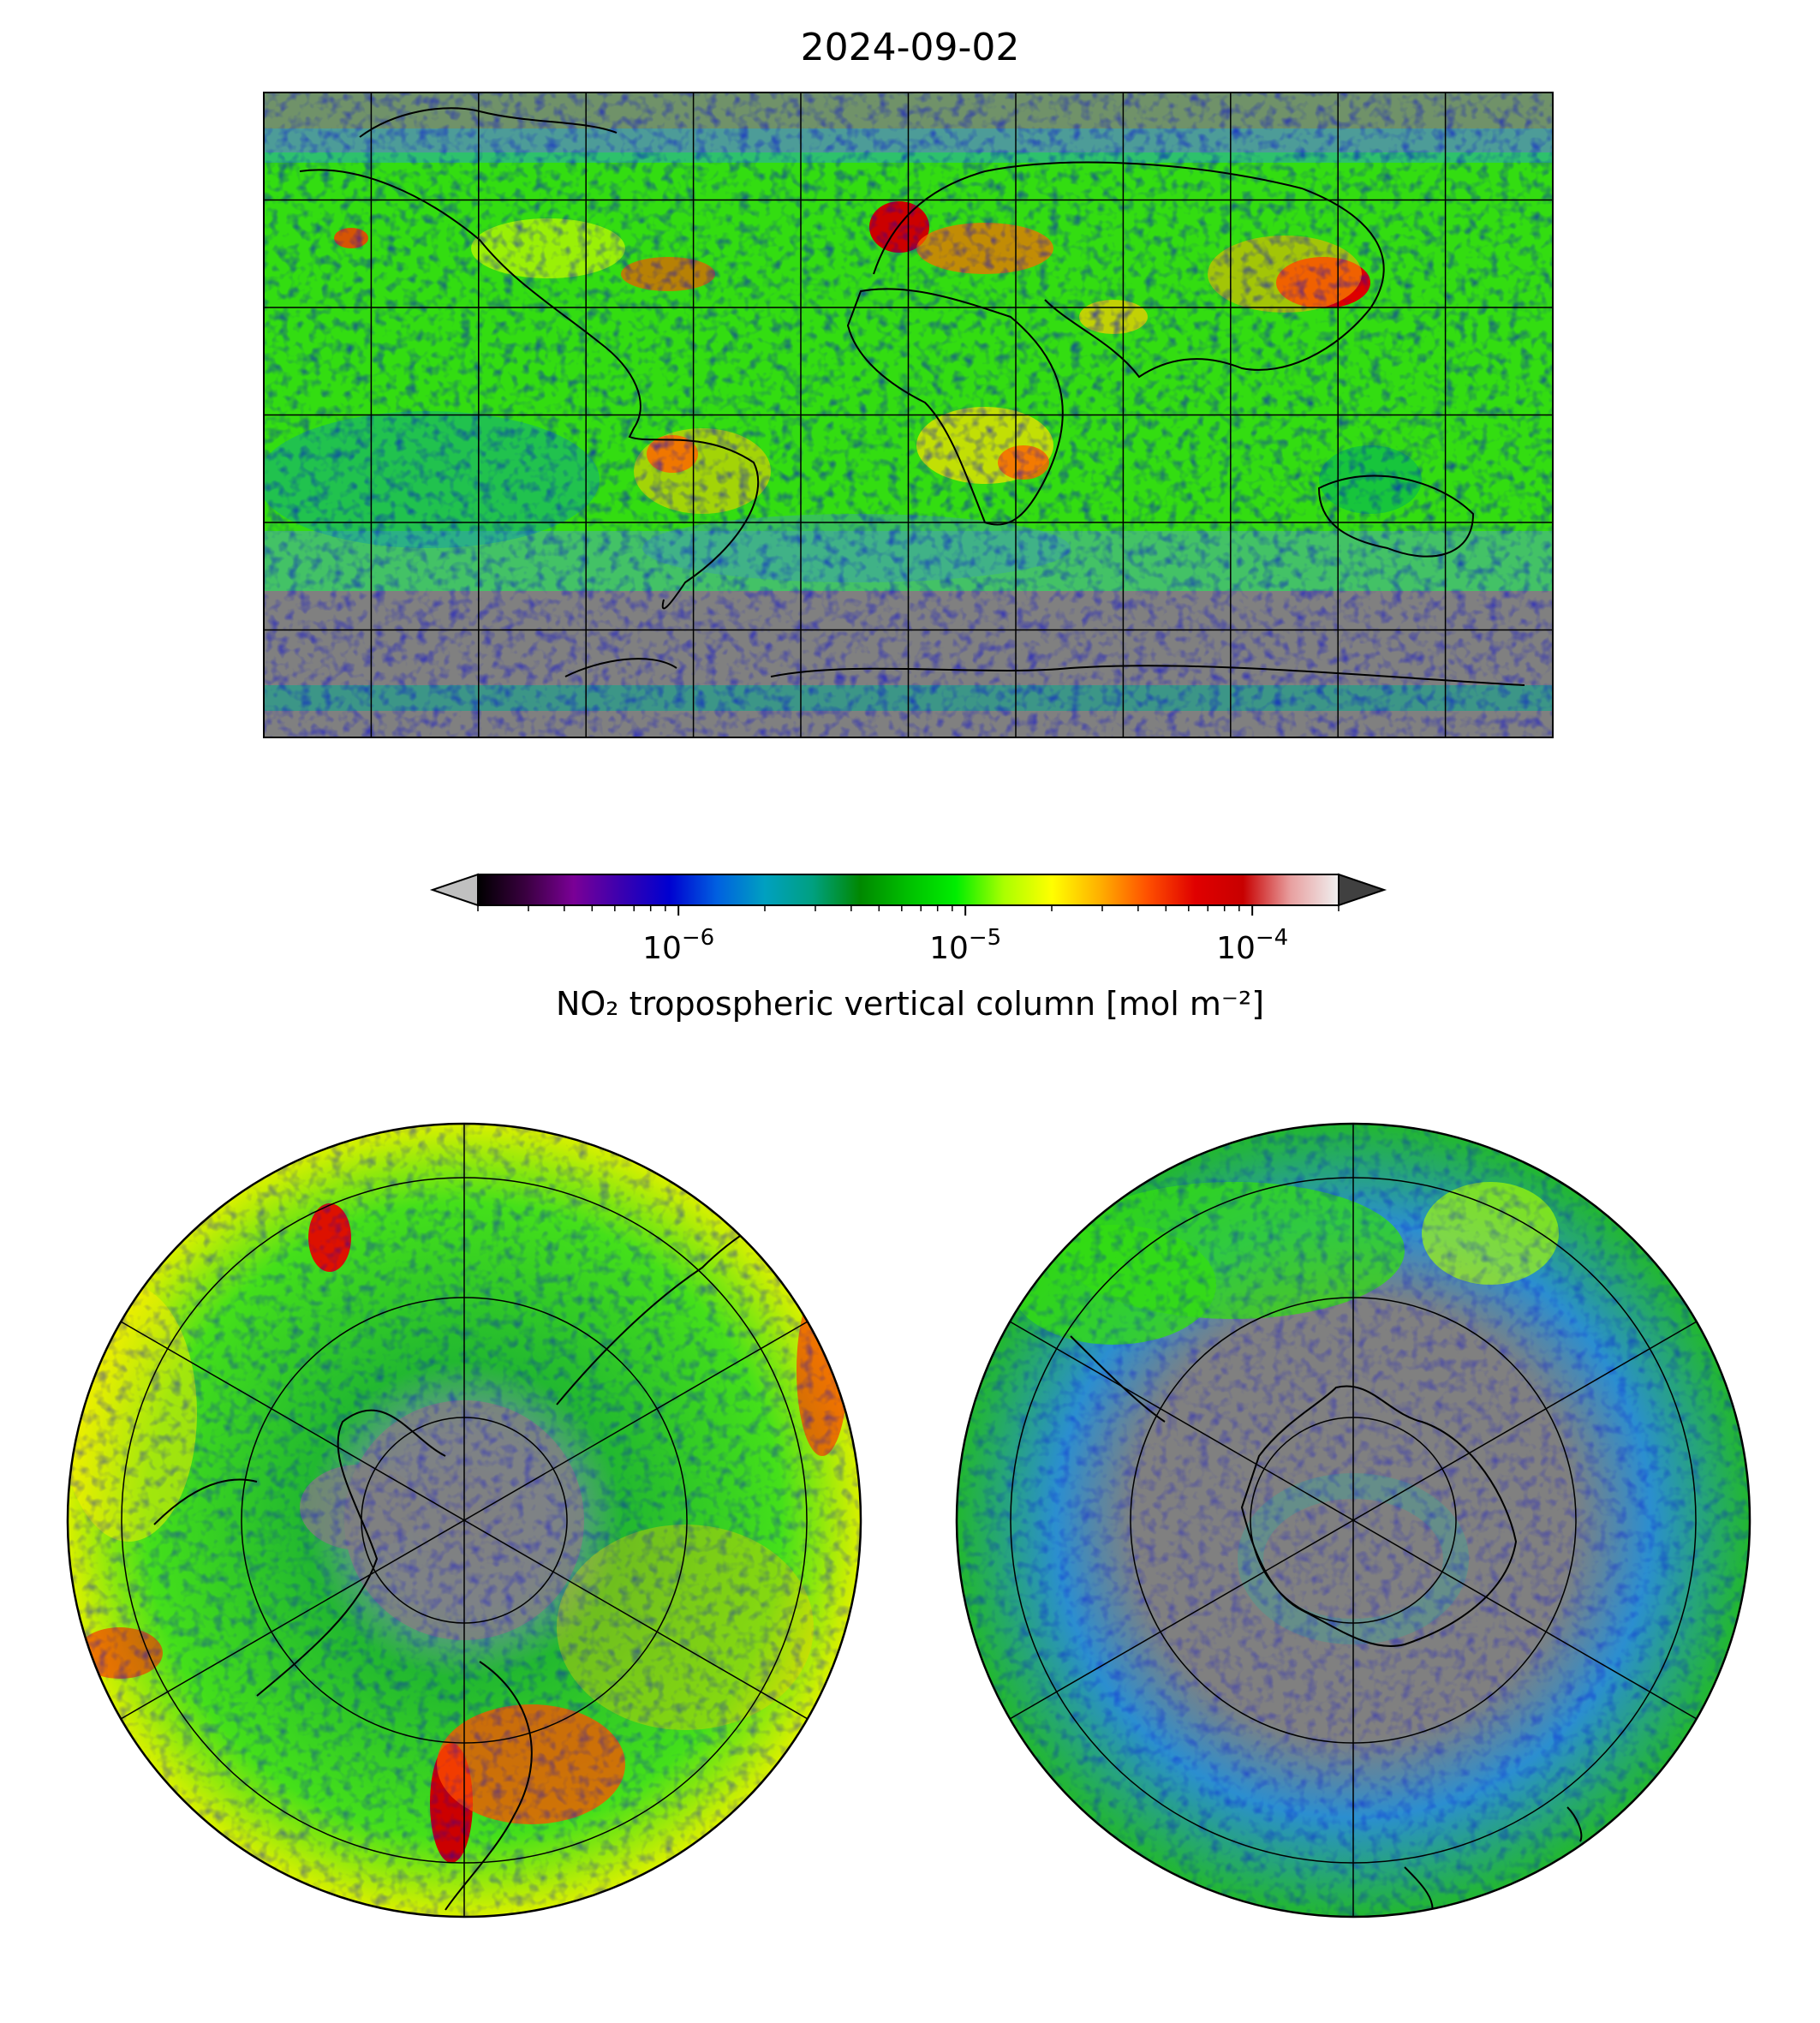 The image size is (1820, 2023). What do you see at coordinates (454, 890) in the screenshot?
I see `colorbar-extend-min` at bounding box center [454, 890].